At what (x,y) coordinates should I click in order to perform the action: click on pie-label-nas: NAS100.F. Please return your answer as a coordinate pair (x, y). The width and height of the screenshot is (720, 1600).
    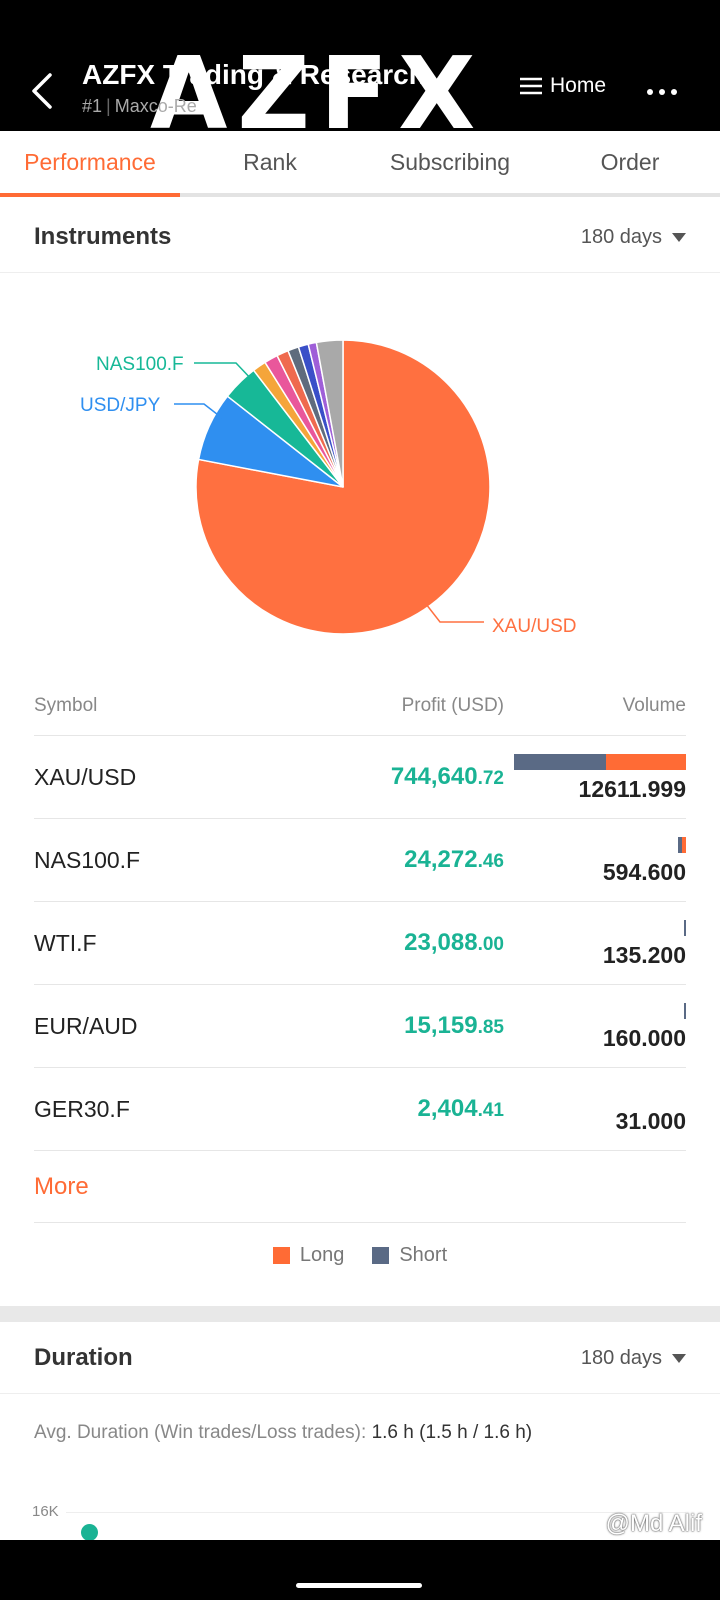
    Looking at the image, I should click on (140, 364).